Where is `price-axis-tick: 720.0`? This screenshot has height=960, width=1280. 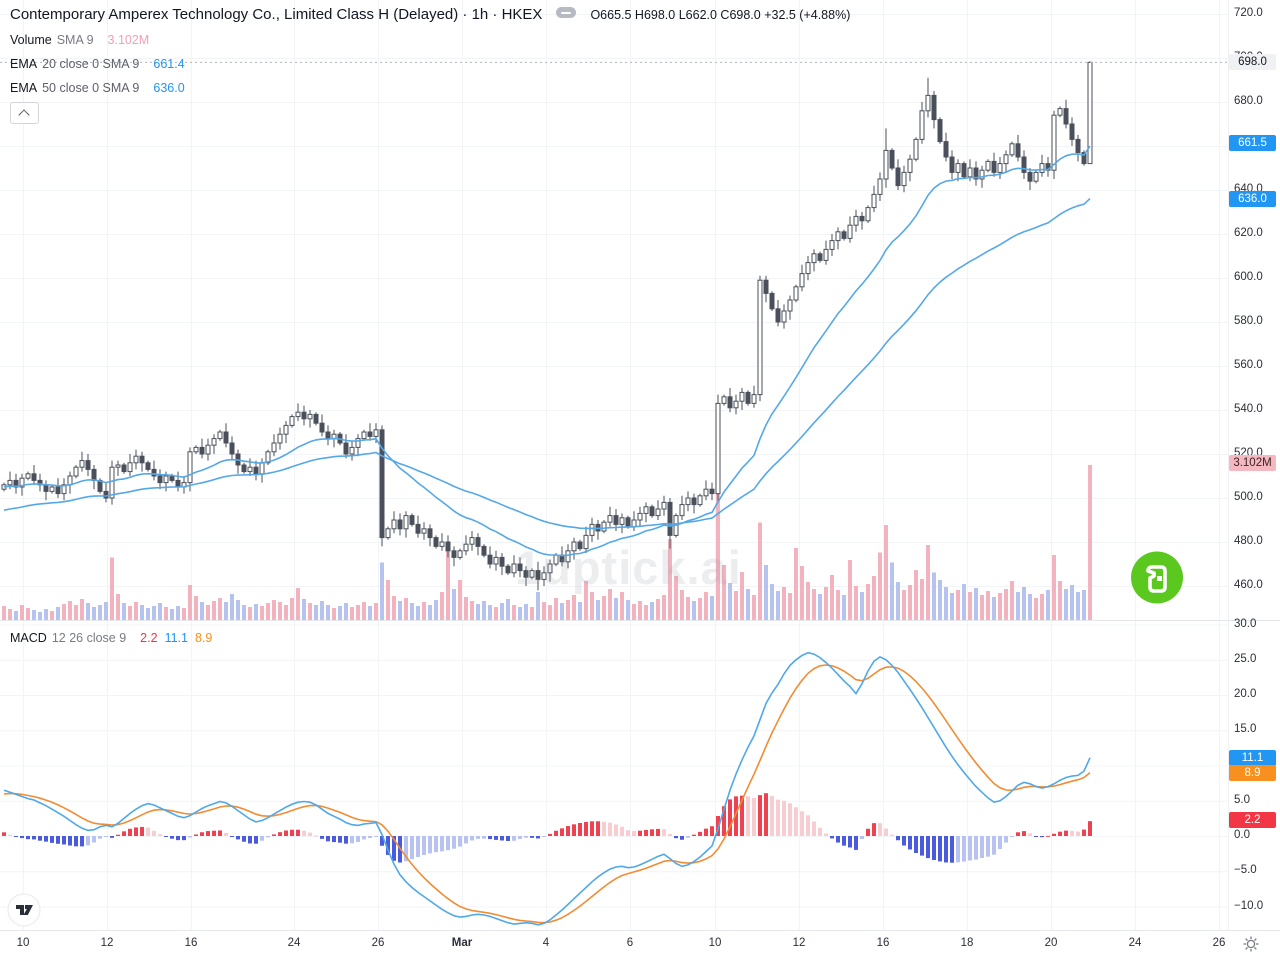
price-axis-tick: 720.0 is located at coordinates (1248, 13).